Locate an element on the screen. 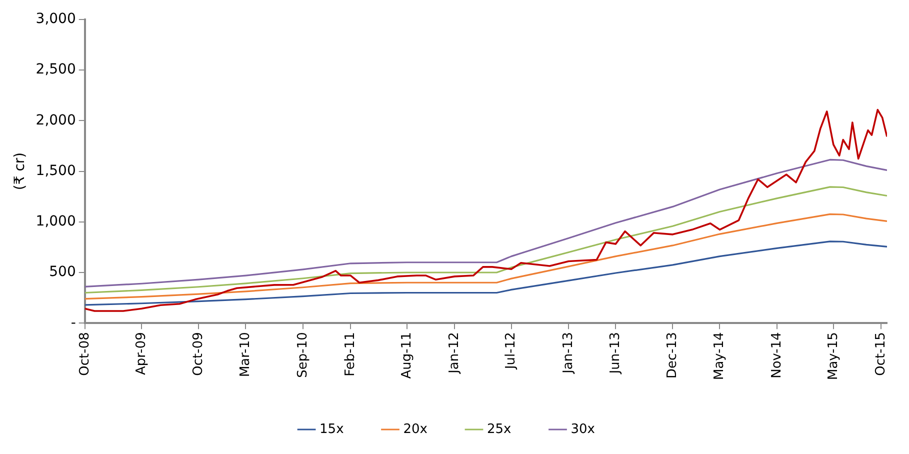 The height and width of the screenshot is (454, 909). x-tick-label: Nov-14 is located at coordinates (776, 355).